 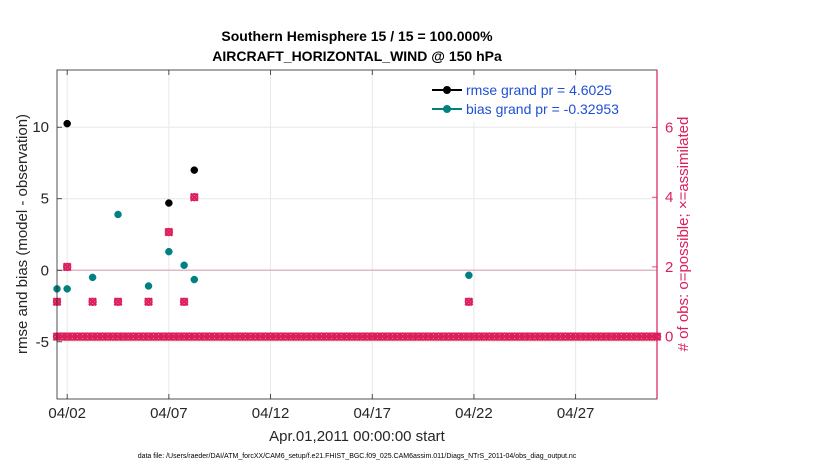 I want to click on chart-title-line1: Southern Hemisphere 15 / 15 = 100.000%, so click(x=357, y=36).